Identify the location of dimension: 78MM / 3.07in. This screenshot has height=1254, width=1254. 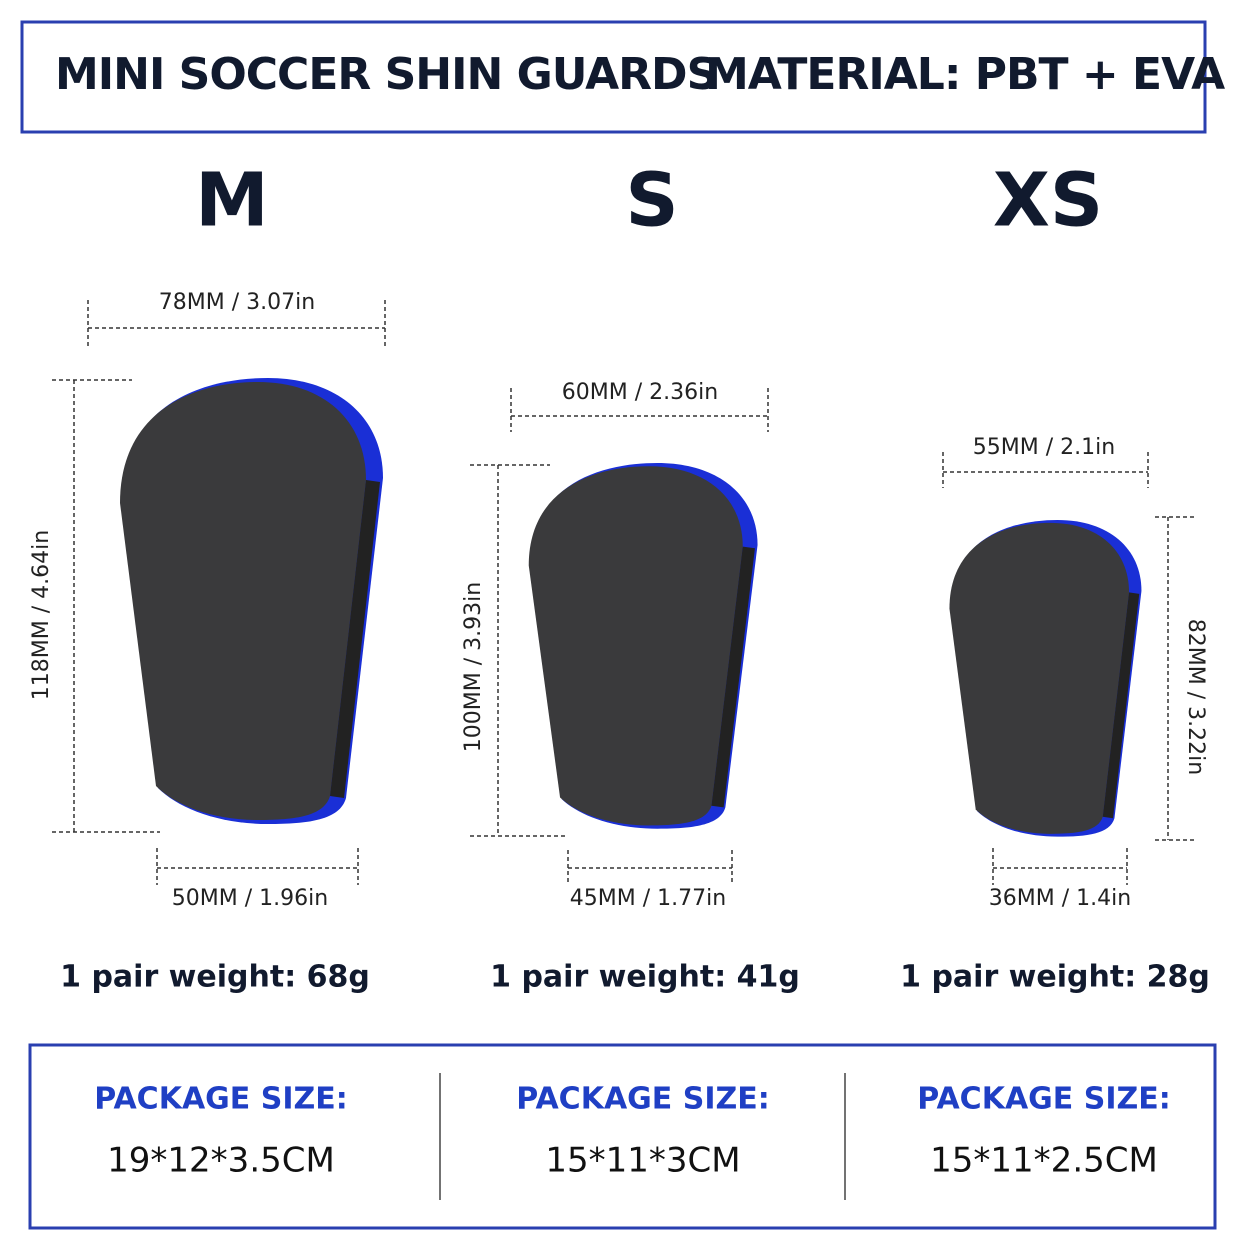
(237, 302).